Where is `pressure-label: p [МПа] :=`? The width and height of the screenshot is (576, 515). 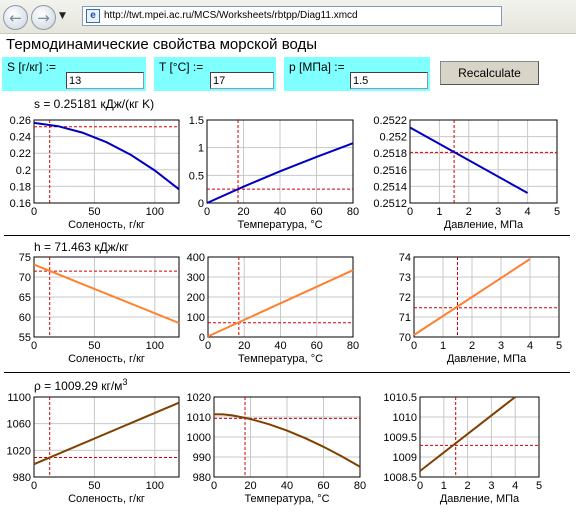
pressure-label: p [МПа] := is located at coordinates (317, 67).